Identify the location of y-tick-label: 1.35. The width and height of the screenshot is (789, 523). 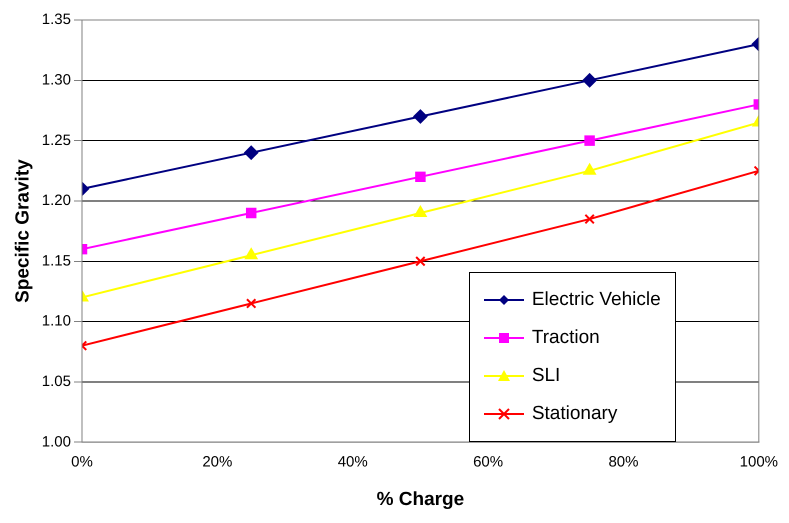
(56, 19).